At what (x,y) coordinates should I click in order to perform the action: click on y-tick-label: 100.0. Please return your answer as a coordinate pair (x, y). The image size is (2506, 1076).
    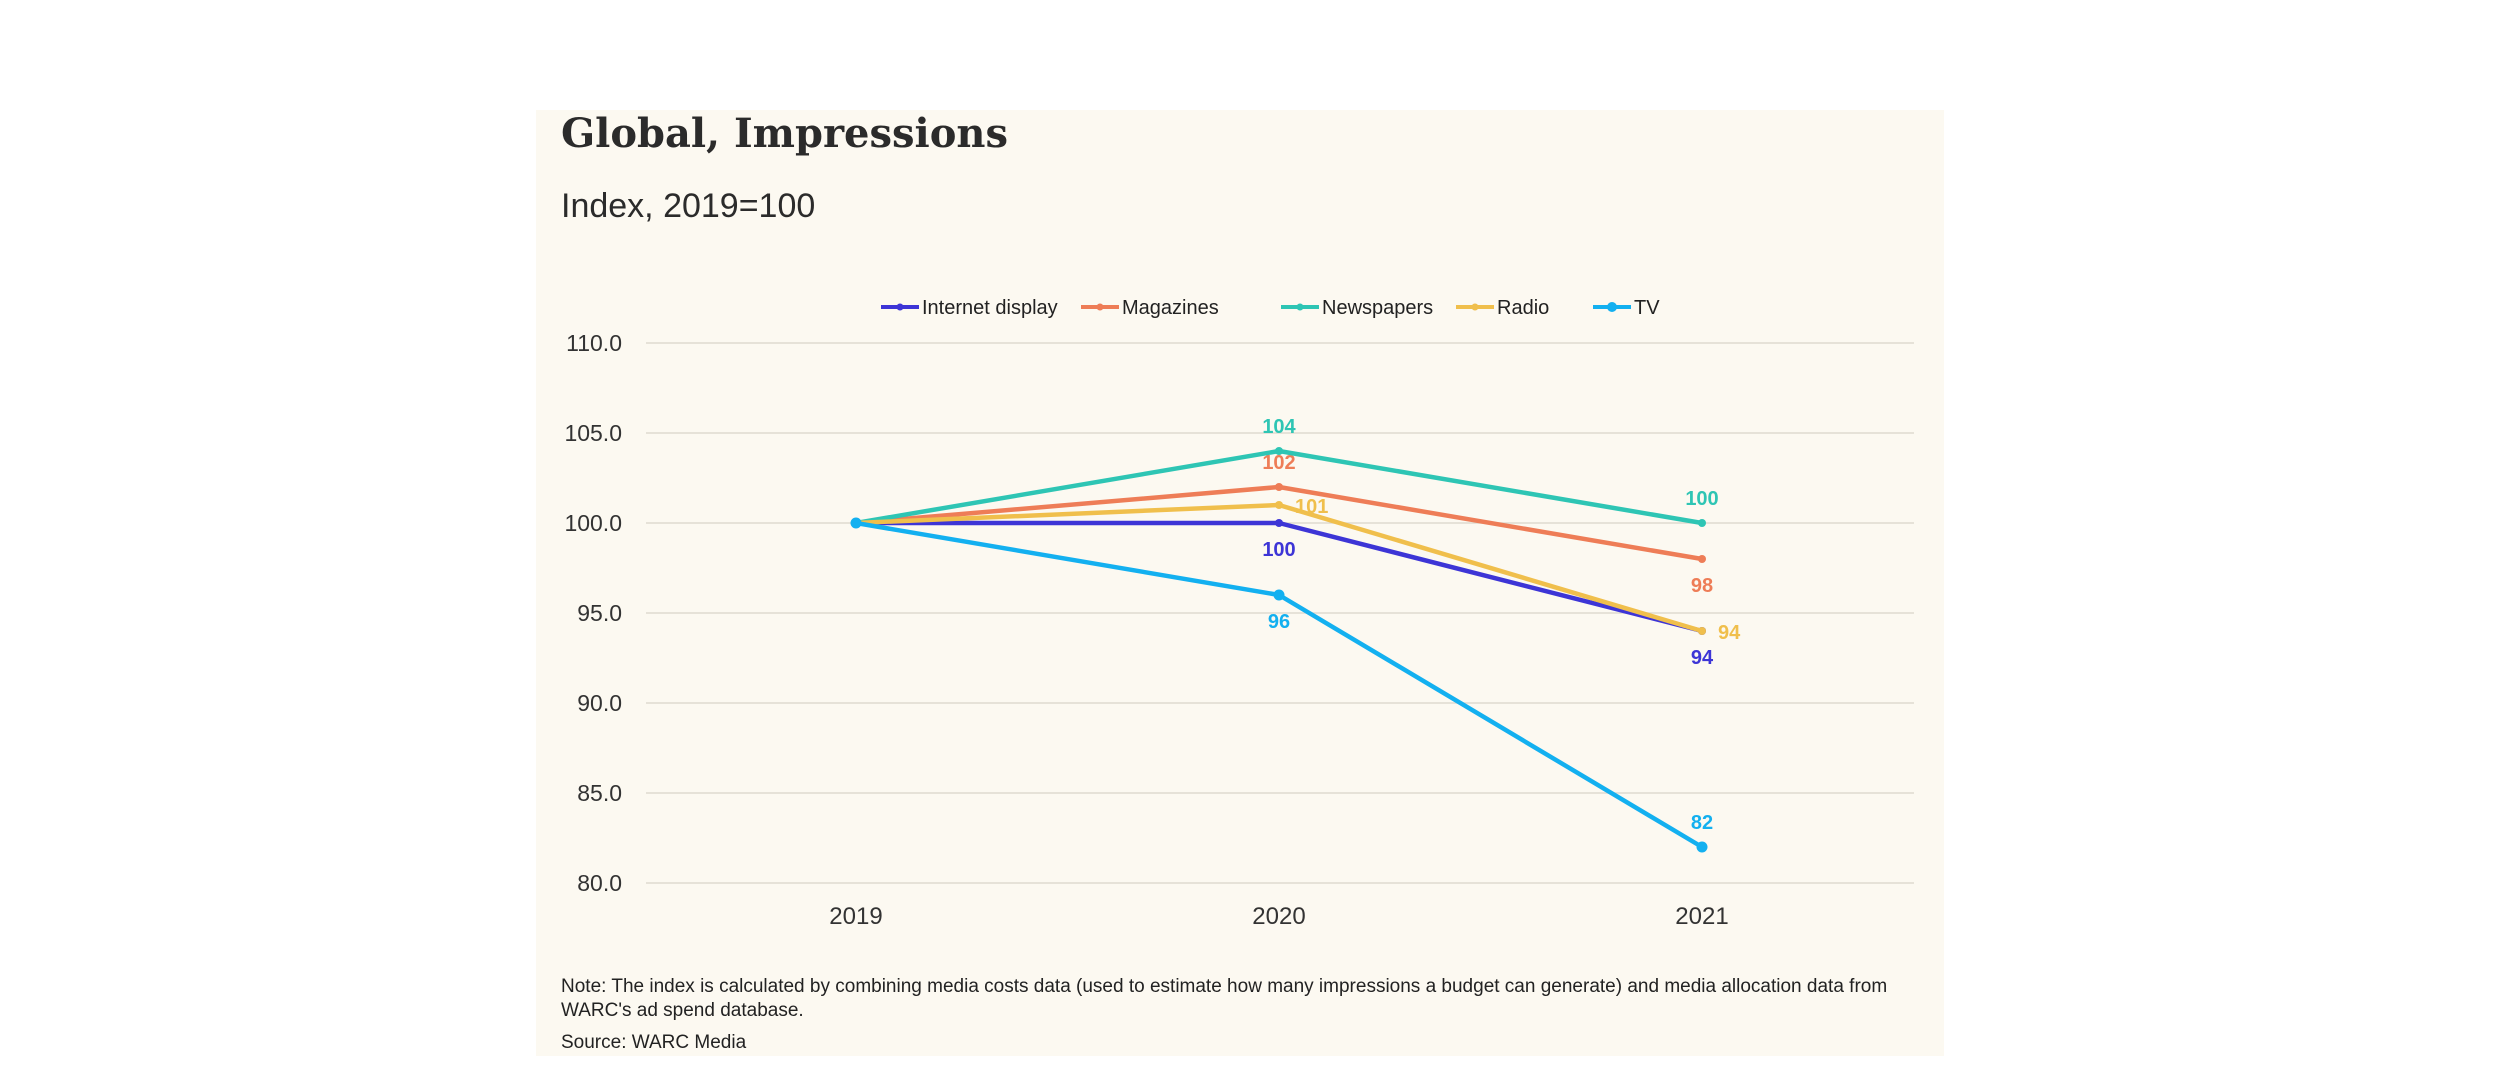
    Looking at the image, I should click on (593, 523).